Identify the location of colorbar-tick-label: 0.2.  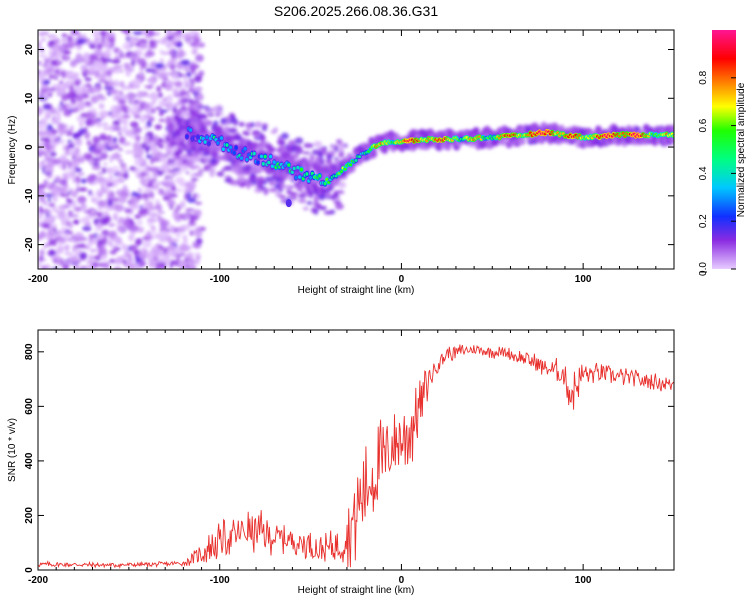
(703, 221).